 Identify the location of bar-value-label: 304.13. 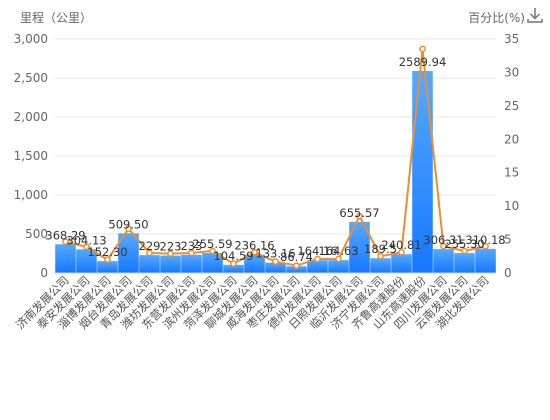
(86, 240).